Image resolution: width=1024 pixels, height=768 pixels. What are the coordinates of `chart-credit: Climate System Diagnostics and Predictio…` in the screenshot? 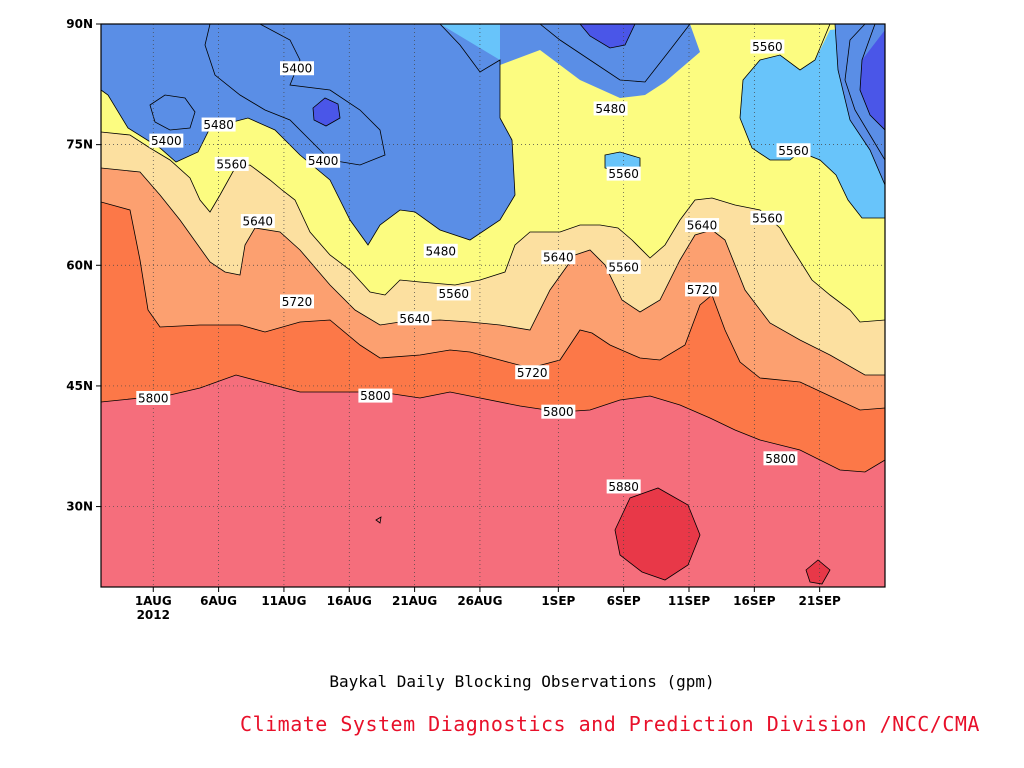 It's located at (610, 724).